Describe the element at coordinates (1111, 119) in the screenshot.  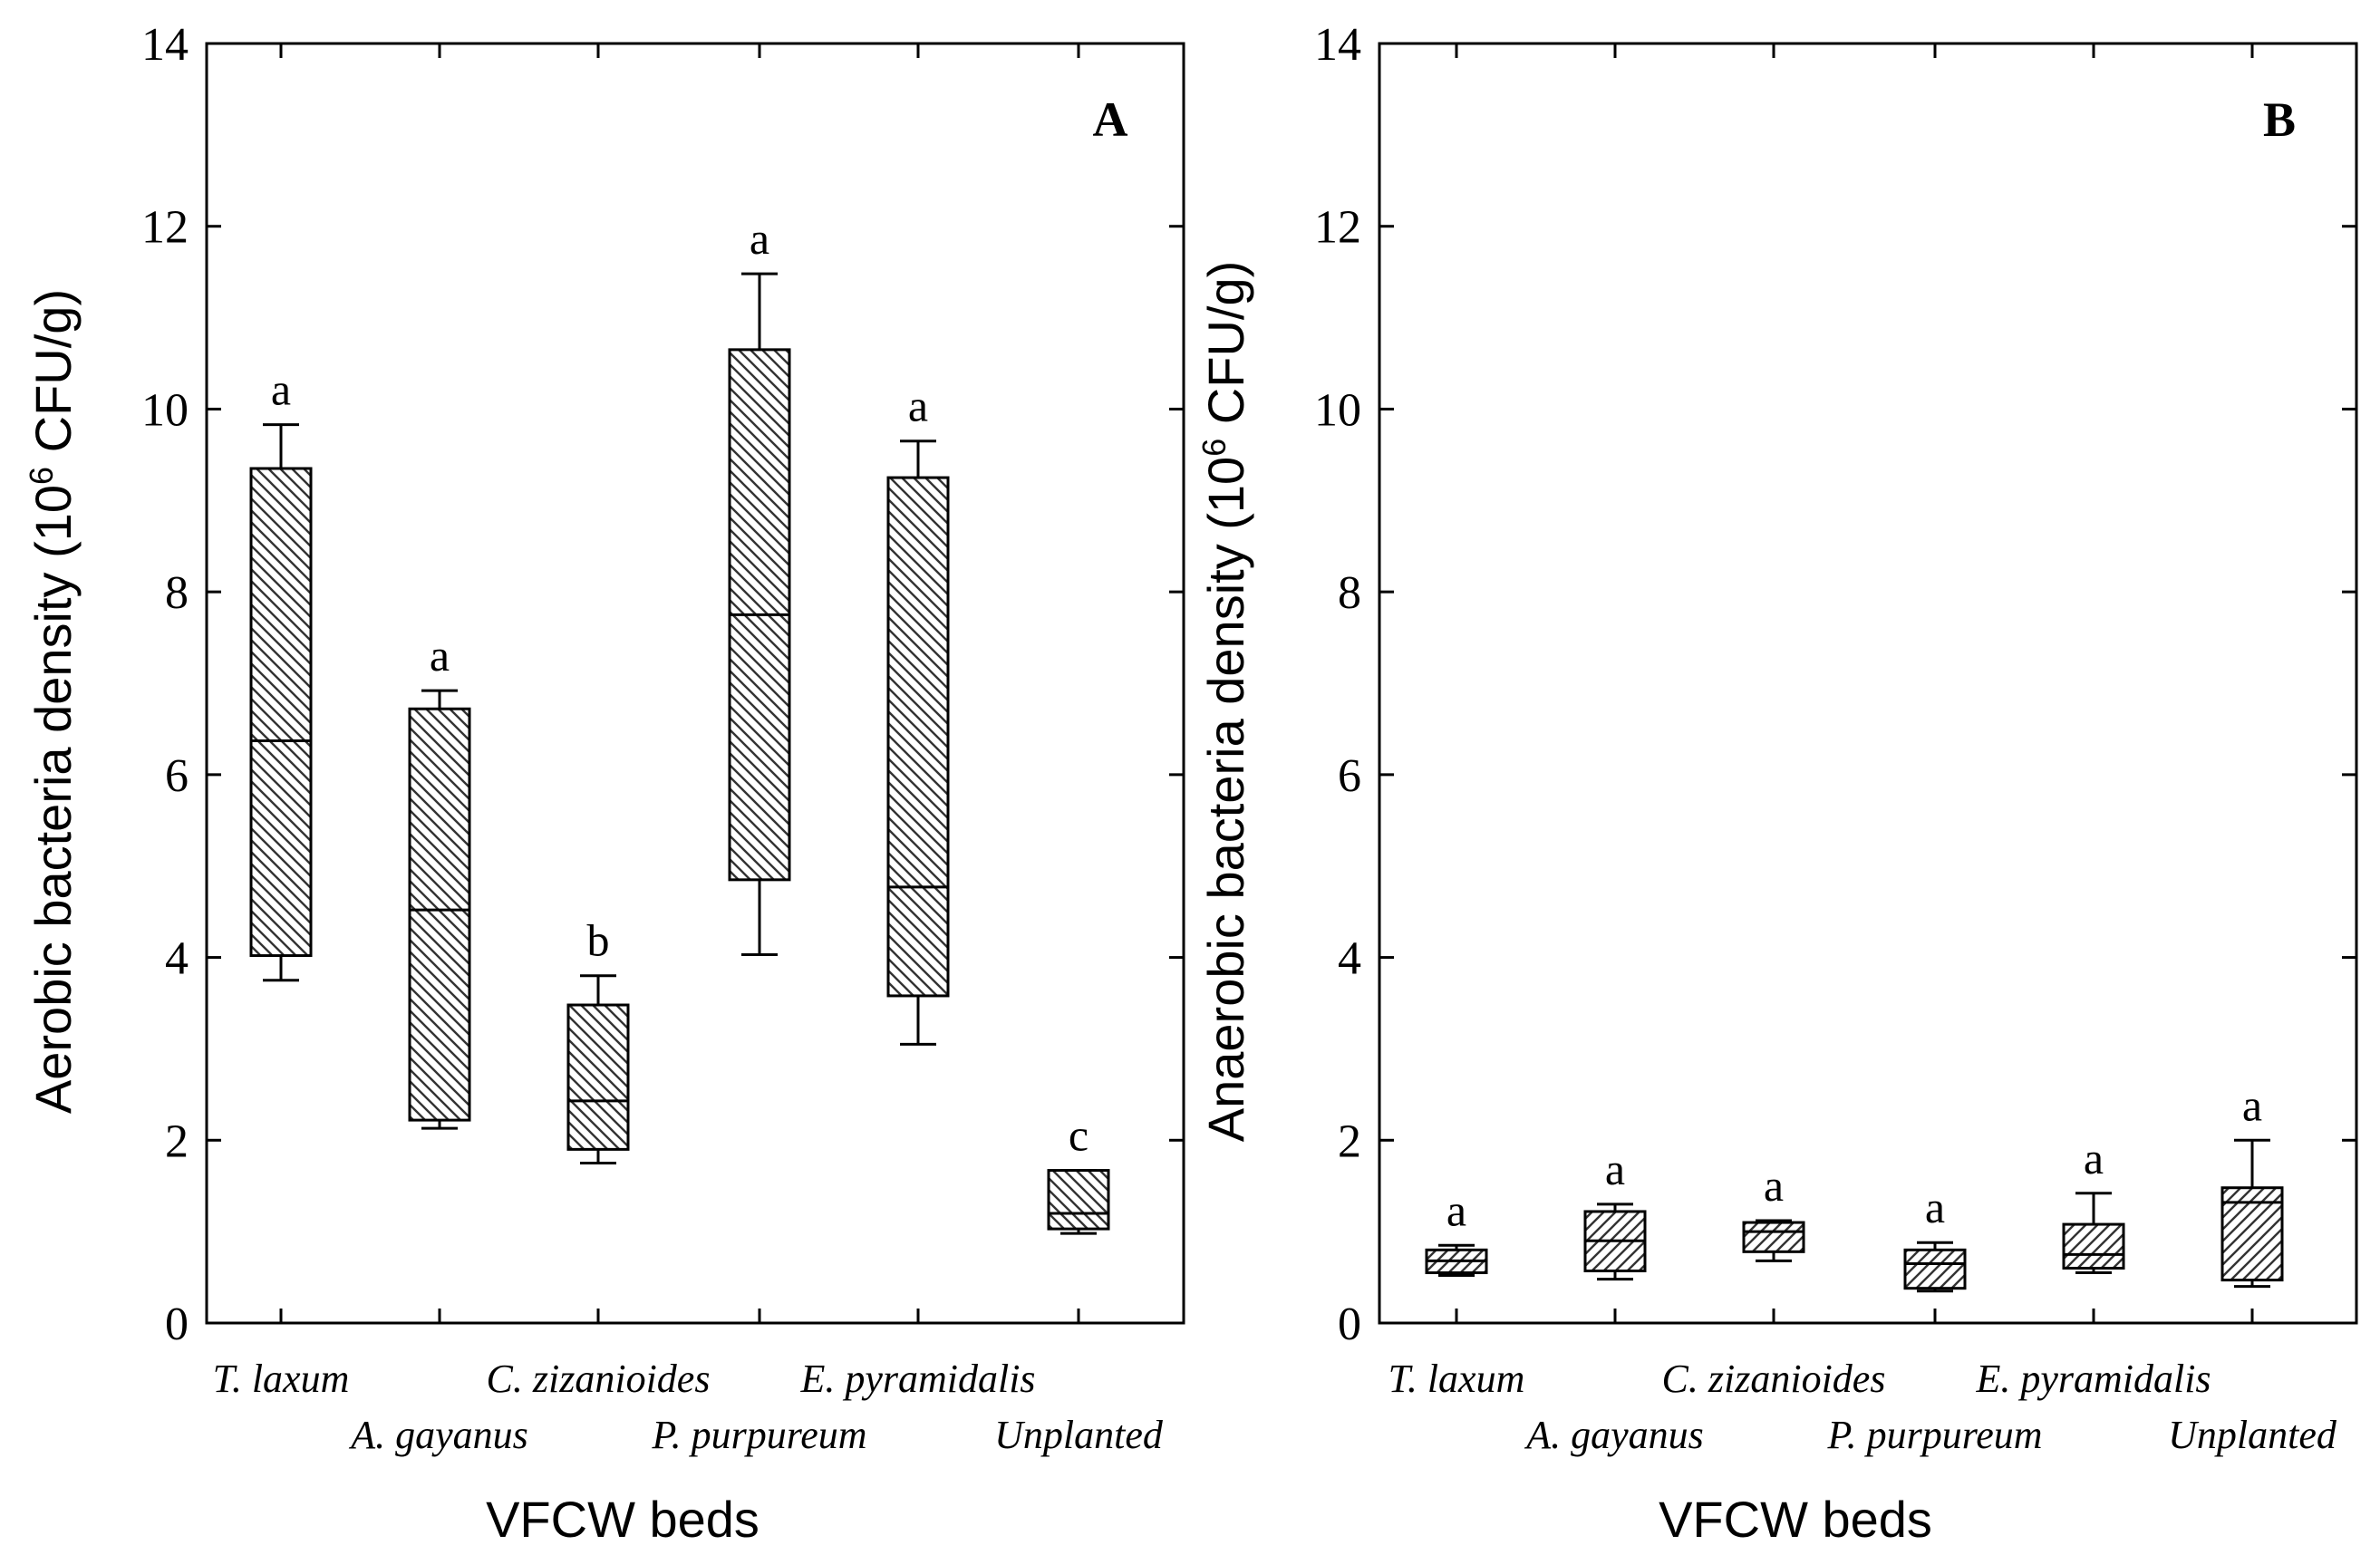
I see `panel-letter: A` at that location.